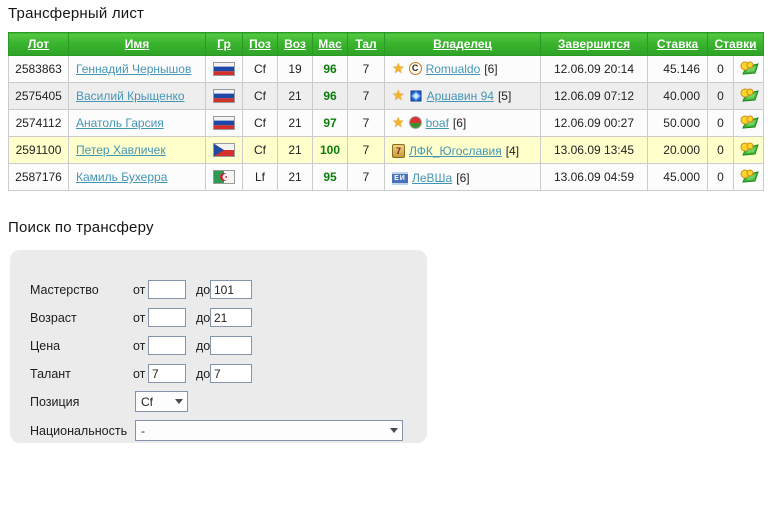 Image resolution: width=771 pixels, height=512 pixels. Describe the element at coordinates (453, 68) in the screenshot. I see `owner-link: Romualdo` at that location.